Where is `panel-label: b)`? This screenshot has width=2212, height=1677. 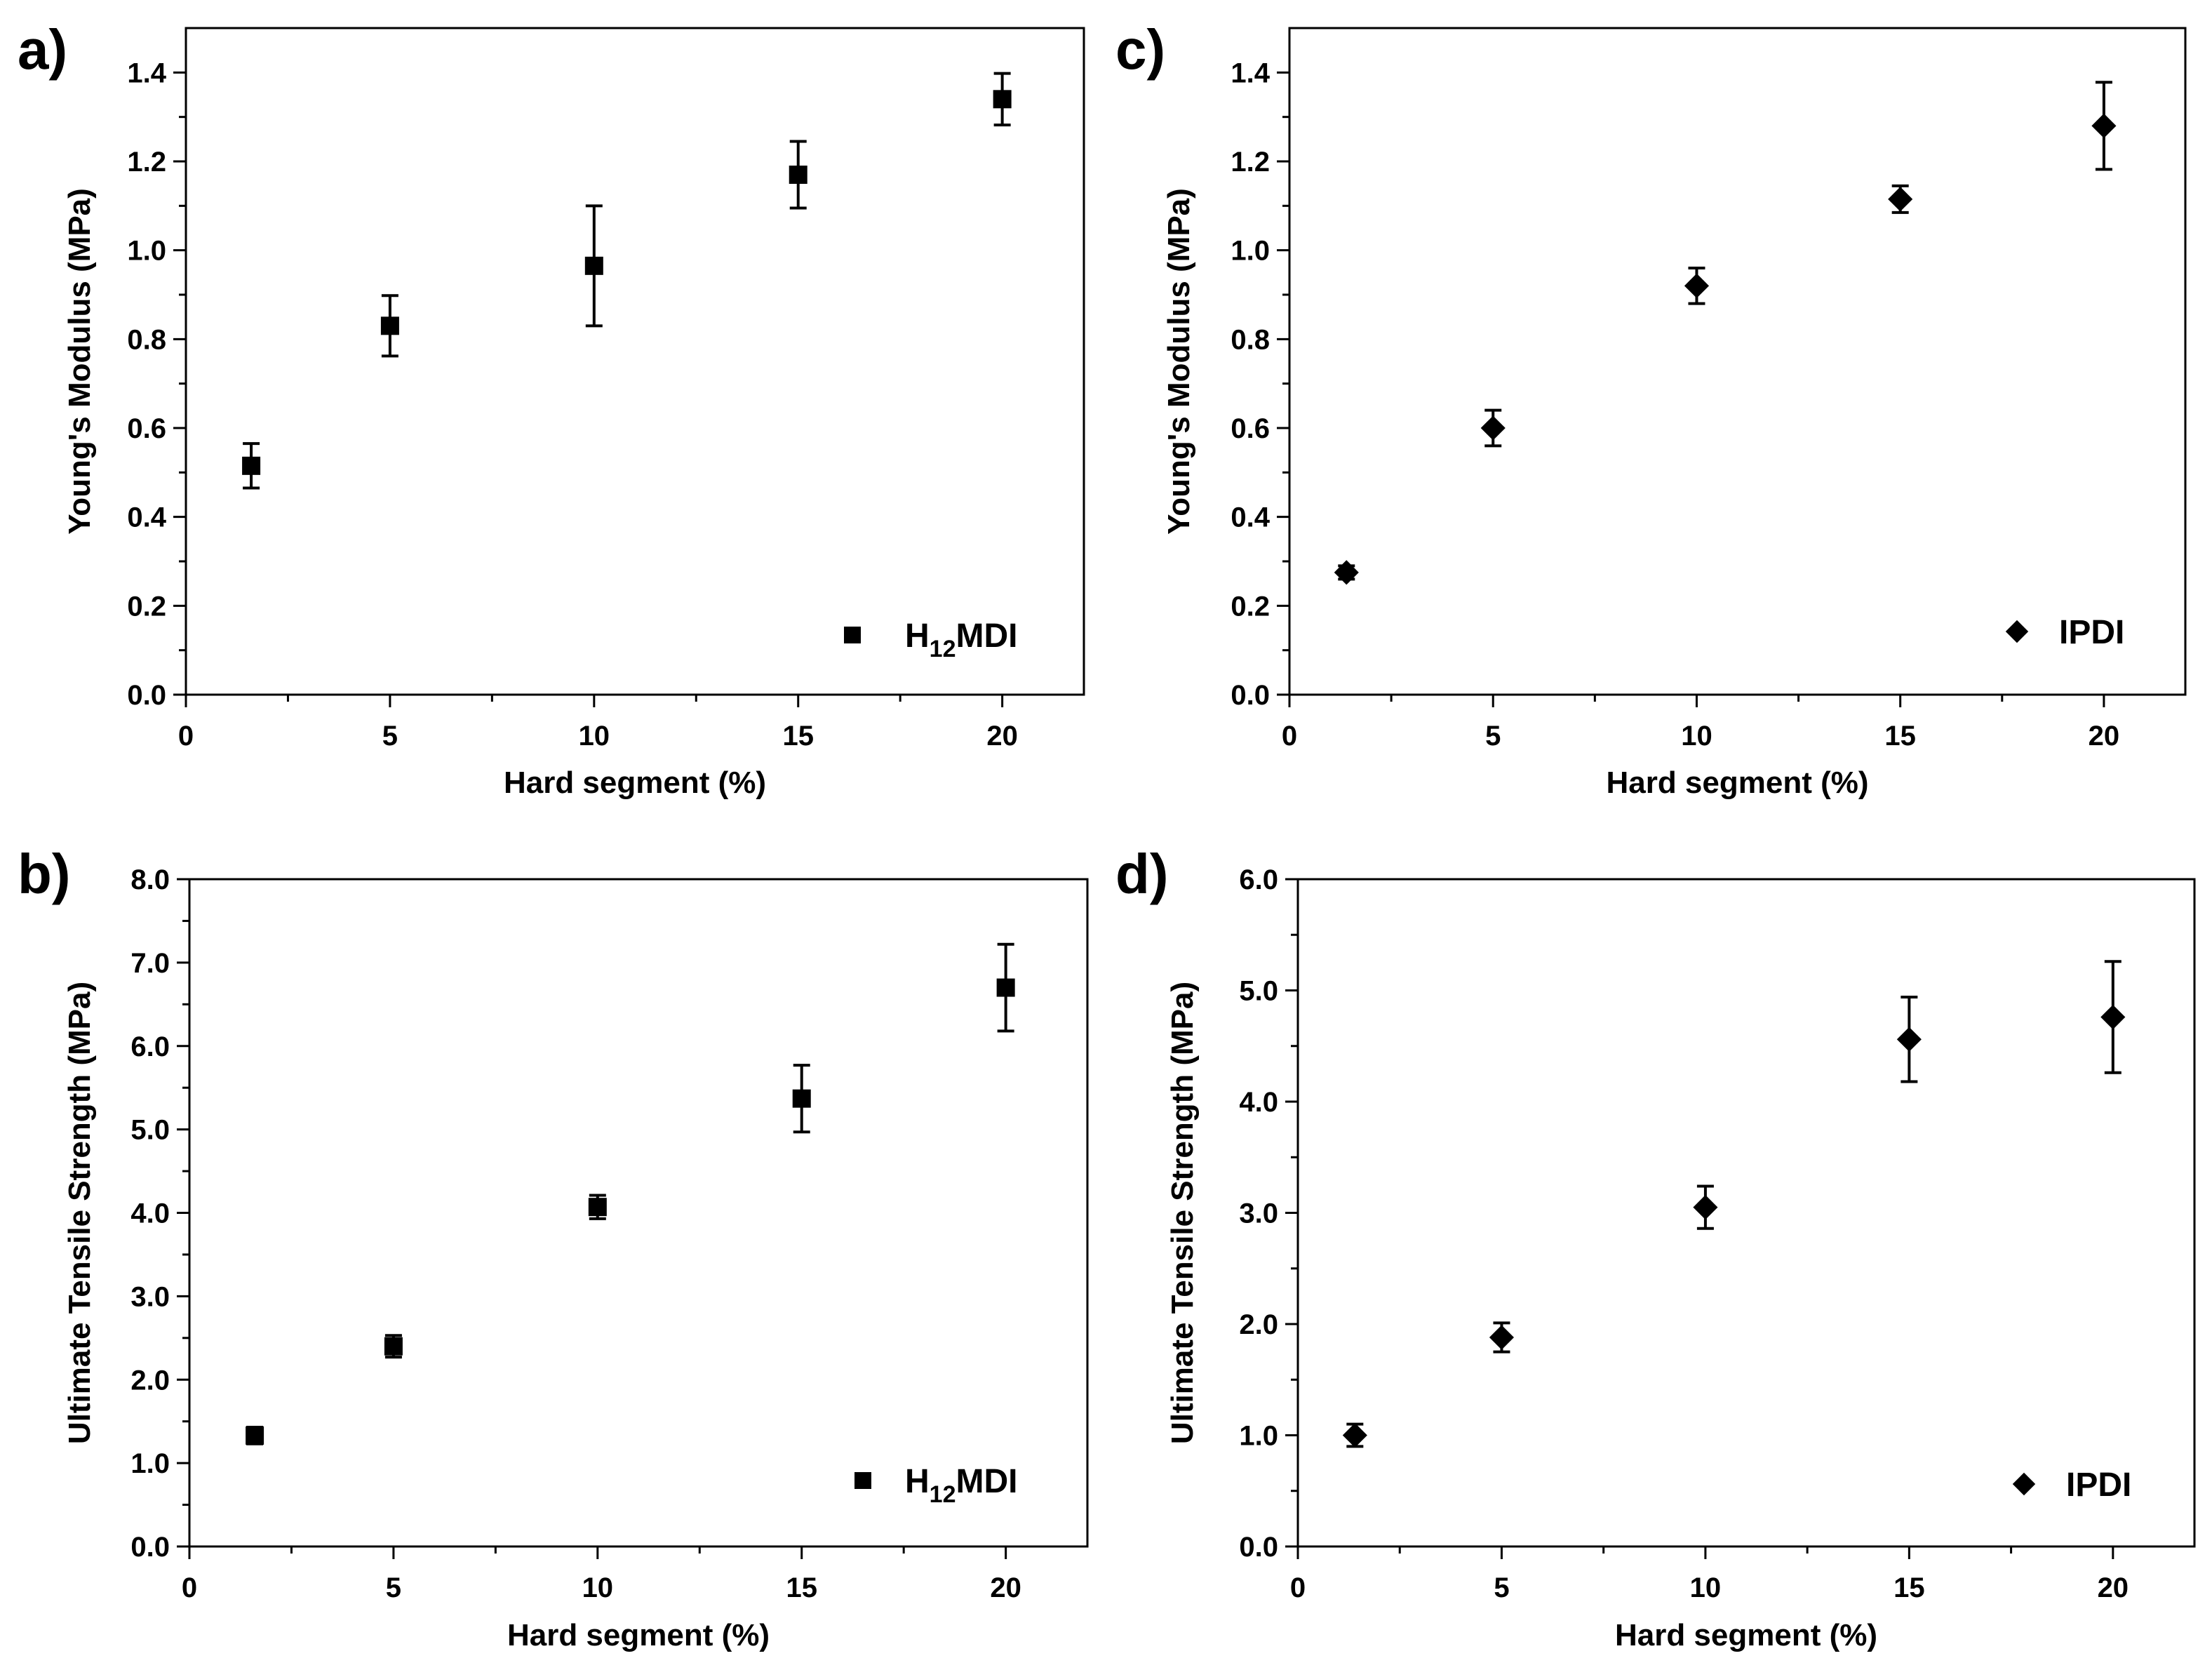
panel-label: b) is located at coordinates (44, 874).